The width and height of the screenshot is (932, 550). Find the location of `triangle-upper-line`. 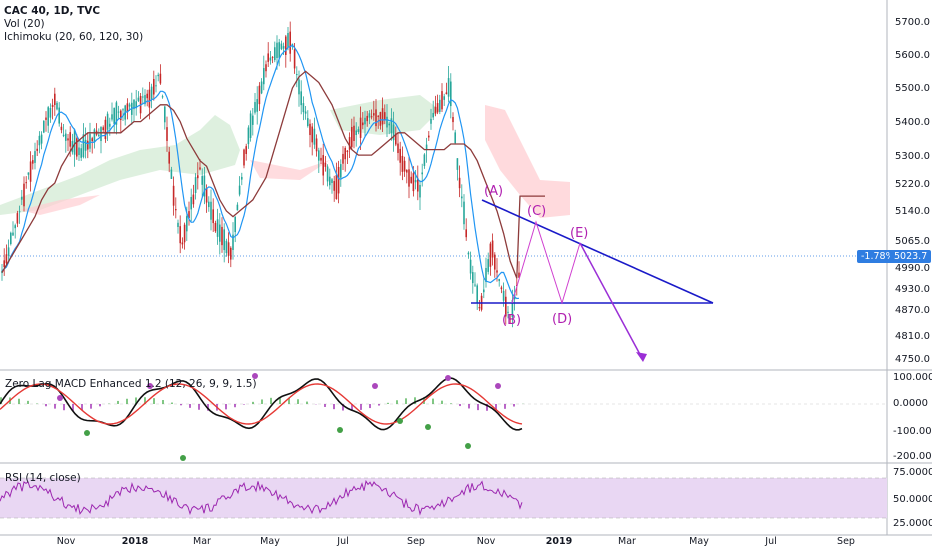

triangle-upper-line is located at coordinates (597, 251).